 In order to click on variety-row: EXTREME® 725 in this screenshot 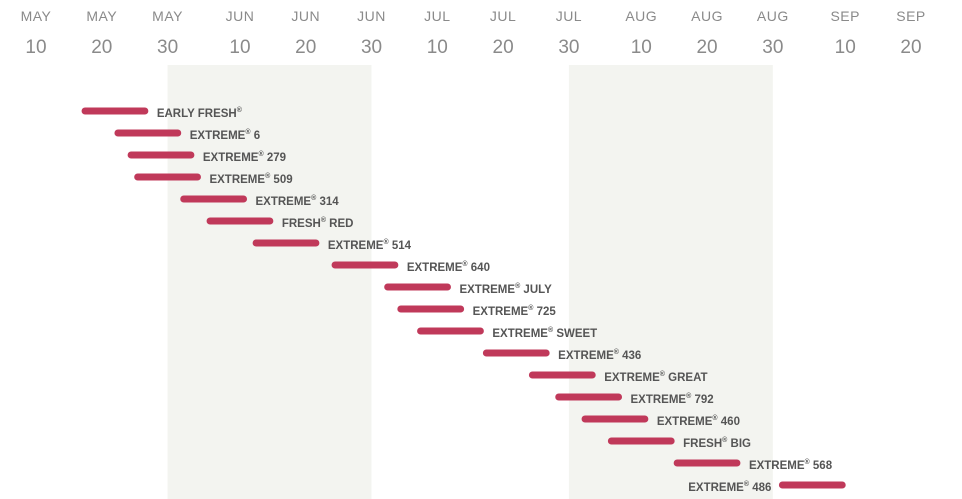, I will do `click(477, 311)`.